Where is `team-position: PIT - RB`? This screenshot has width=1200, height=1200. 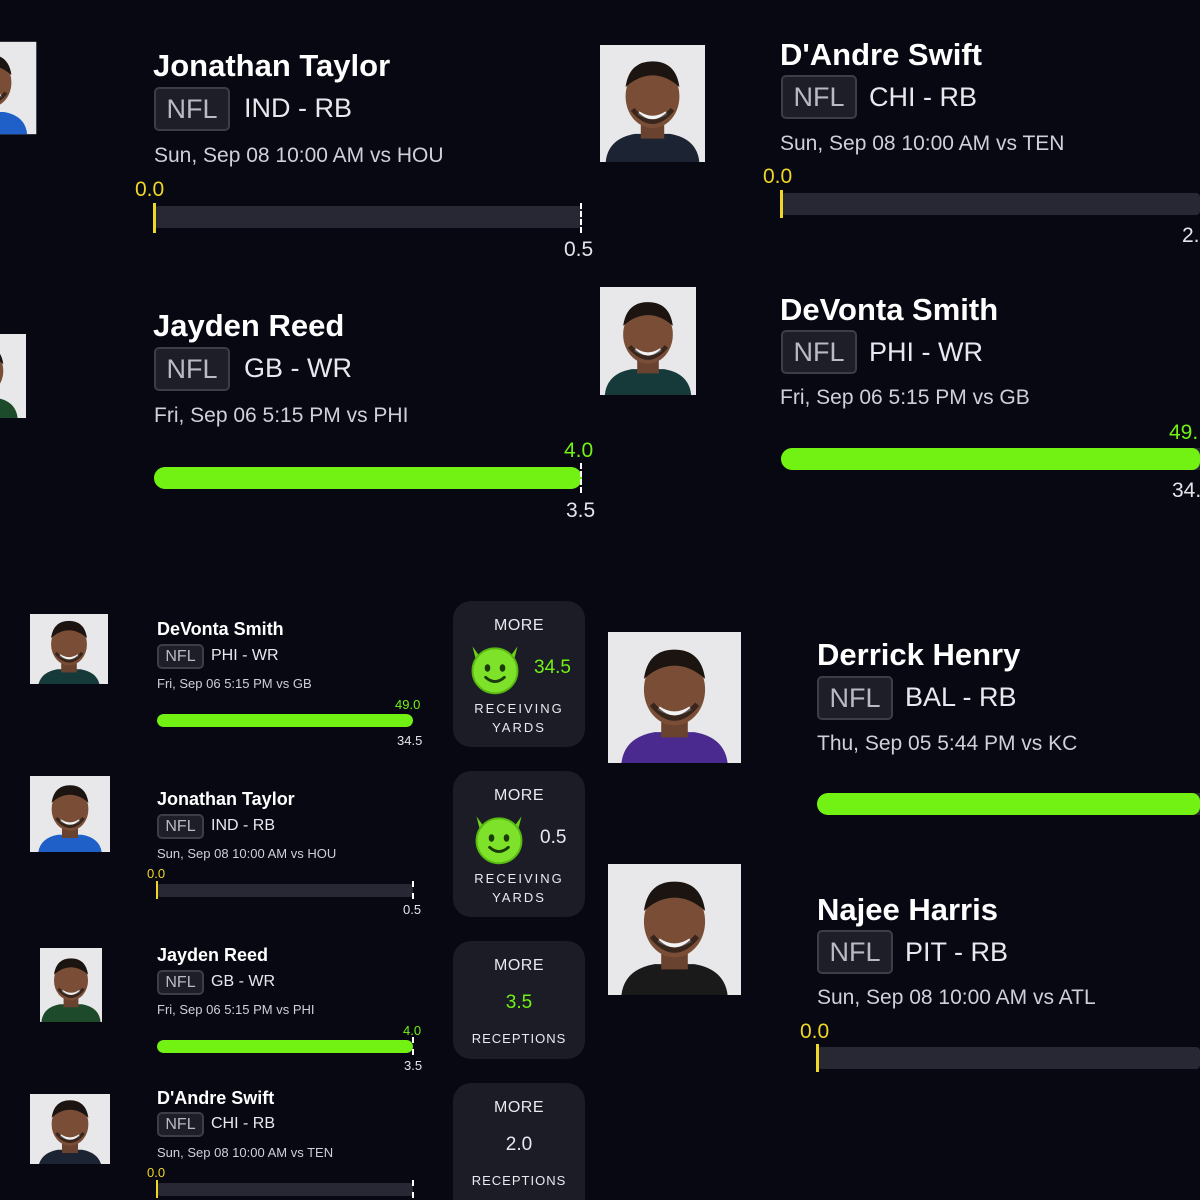 team-position: PIT - RB is located at coordinates (957, 952).